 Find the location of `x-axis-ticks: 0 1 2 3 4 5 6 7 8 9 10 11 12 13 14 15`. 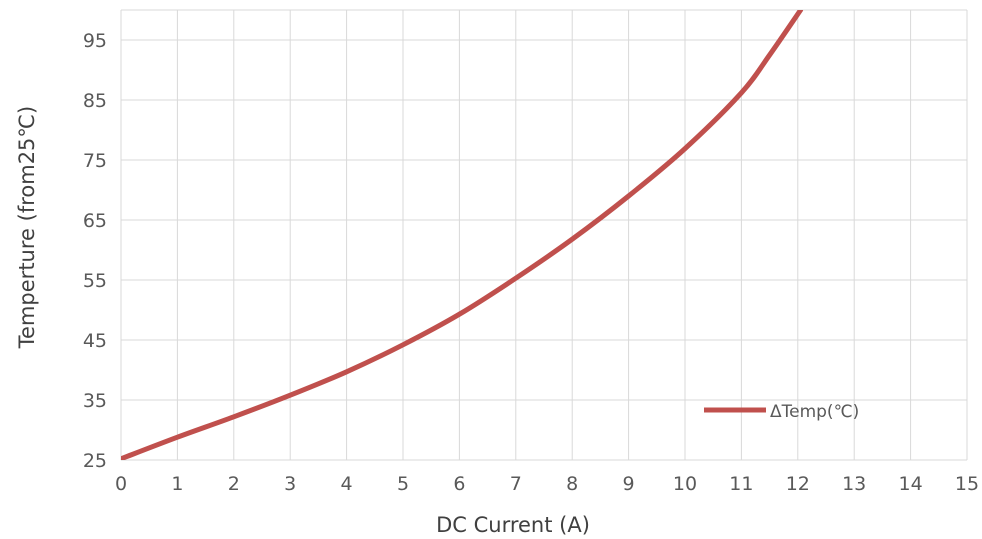

x-axis-ticks: 0 1 2 3 4 5 6 7 8 9 10 11 12 13 14 15 is located at coordinates (547, 484).